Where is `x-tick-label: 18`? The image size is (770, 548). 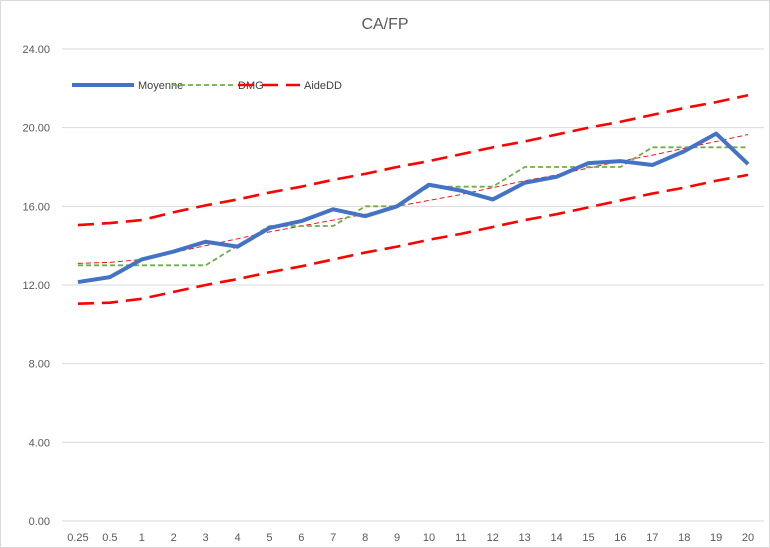
x-tick-label: 18 is located at coordinates (684, 538).